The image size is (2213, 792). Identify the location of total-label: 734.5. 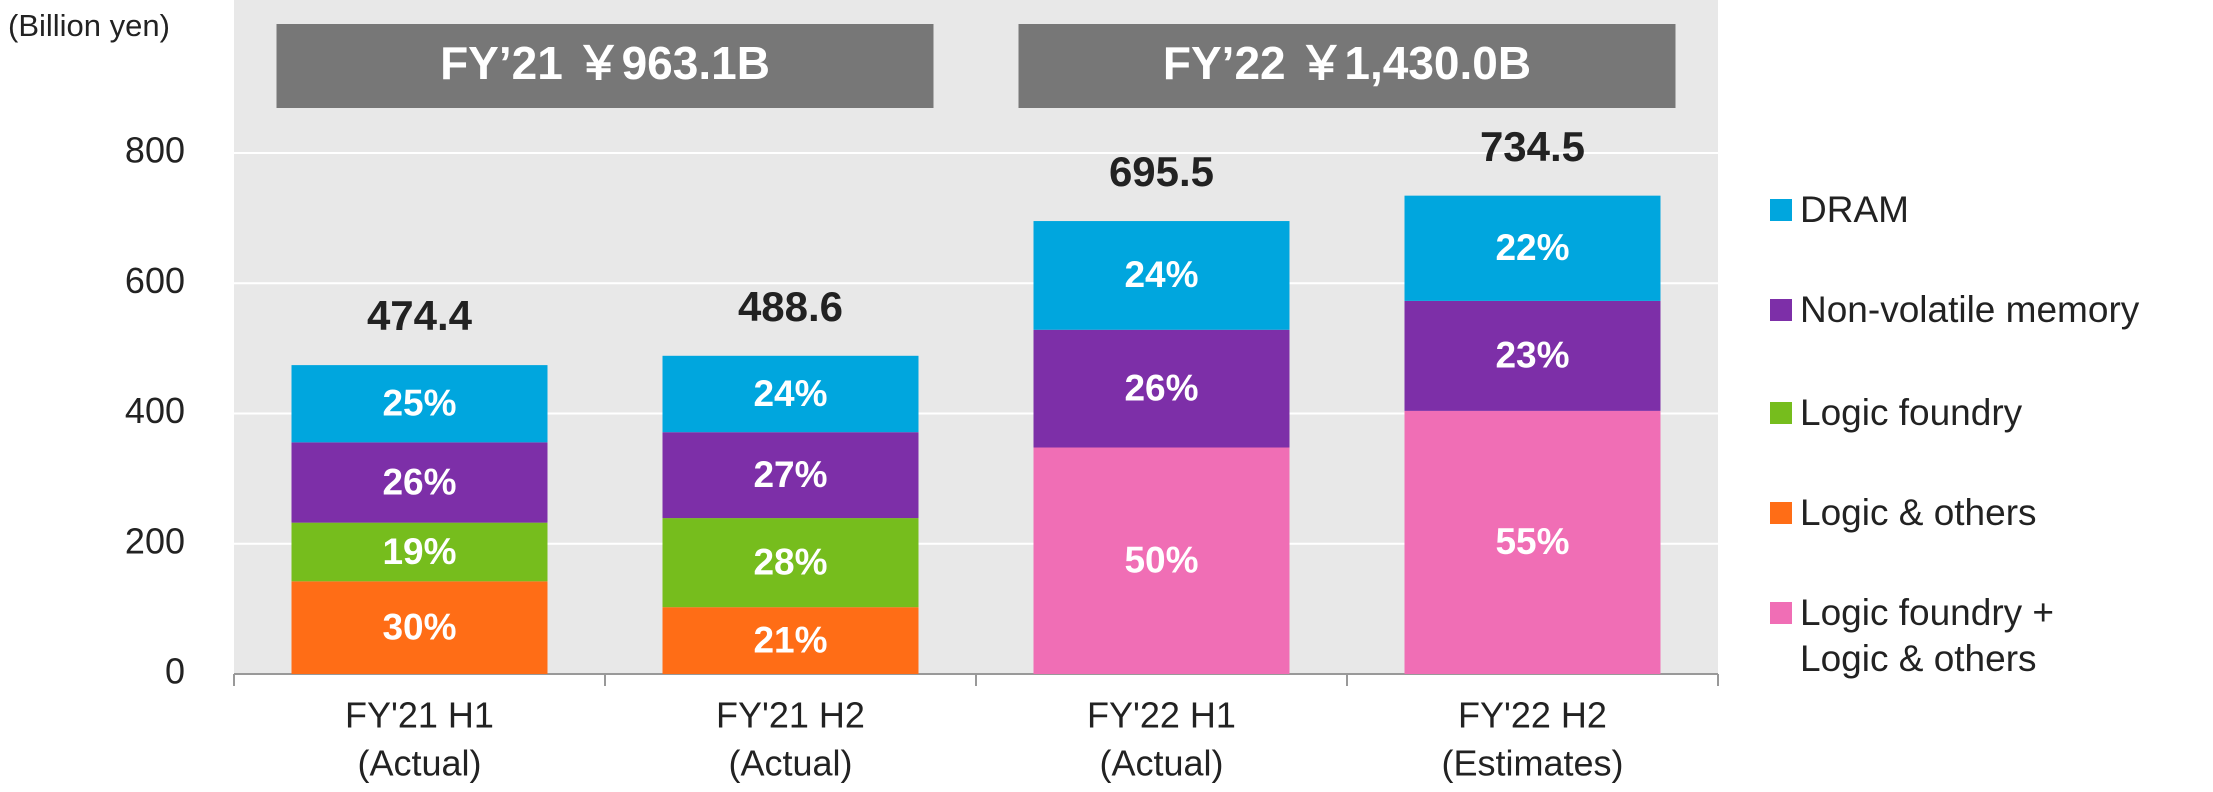
(1532, 146).